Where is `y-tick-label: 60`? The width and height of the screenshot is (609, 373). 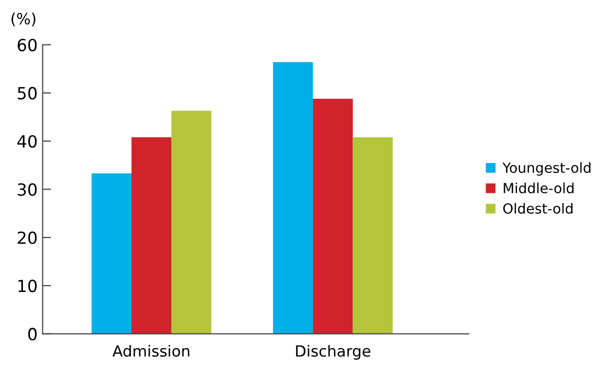 y-tick-label: 60 is located at coordinates (27, 45).